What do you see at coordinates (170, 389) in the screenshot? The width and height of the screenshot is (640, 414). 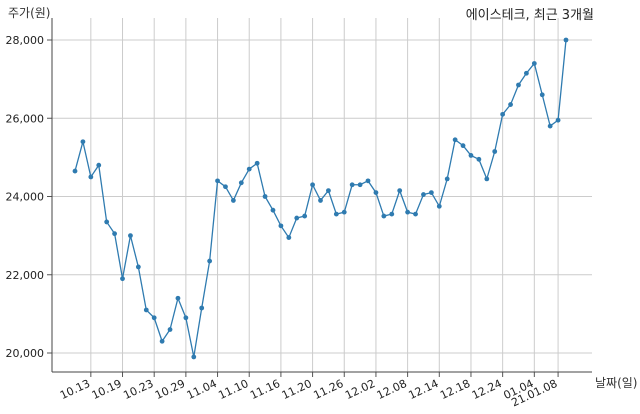 I see `x-tick-label: 10.29` at bounding box center [170, 389].